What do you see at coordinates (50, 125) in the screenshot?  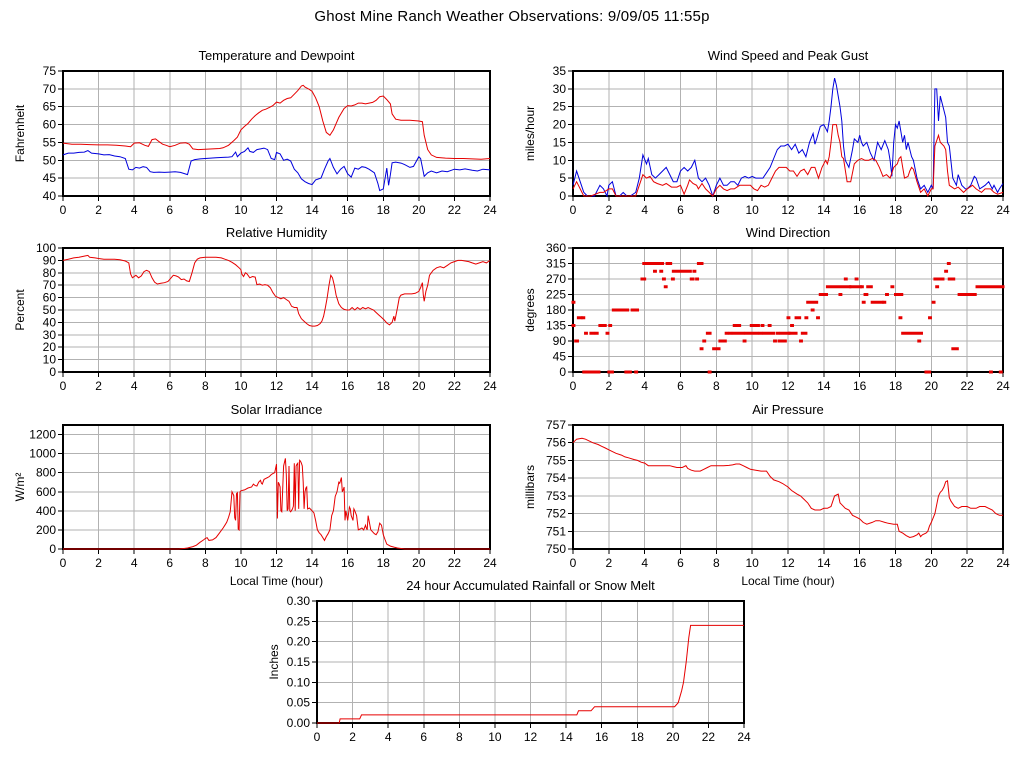 I see `y-tick-label: 60` at bounding box center [50, 125].